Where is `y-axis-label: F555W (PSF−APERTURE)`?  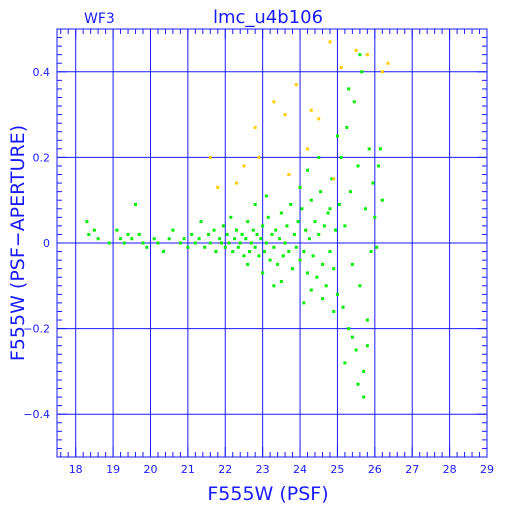 y-axis-label: F555W (PSF−APERTURE) is located at coordinates (18, 243).